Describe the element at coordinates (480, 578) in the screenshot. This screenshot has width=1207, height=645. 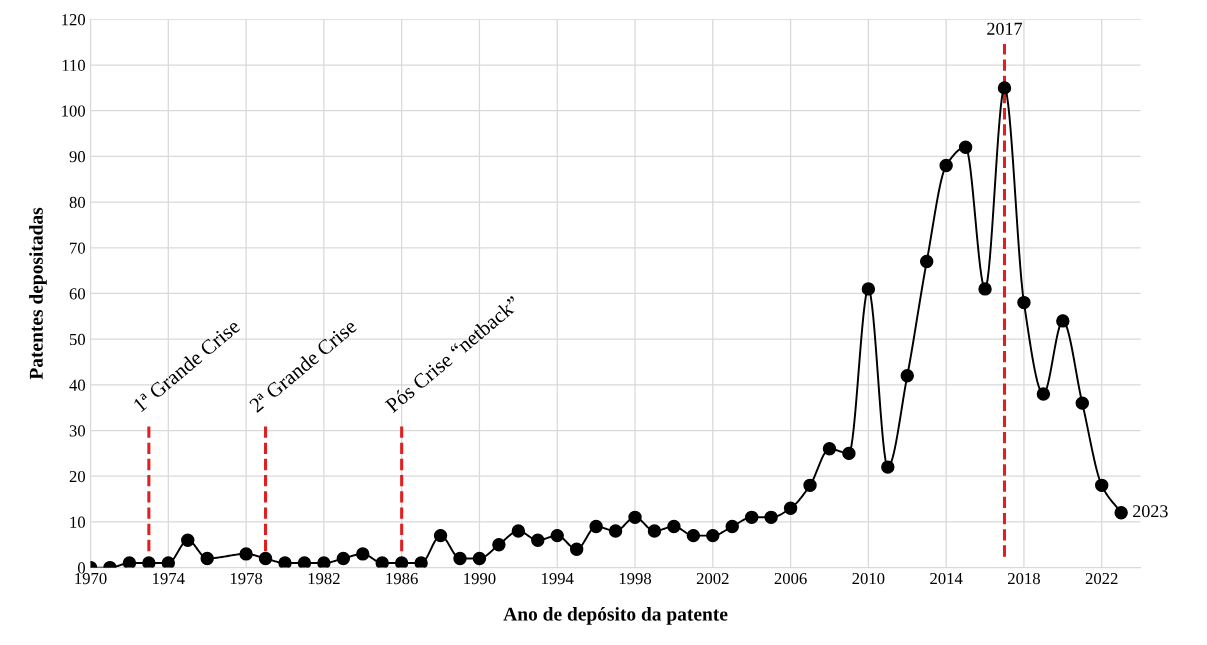
I see `x-tick-label: 1990` at that location.